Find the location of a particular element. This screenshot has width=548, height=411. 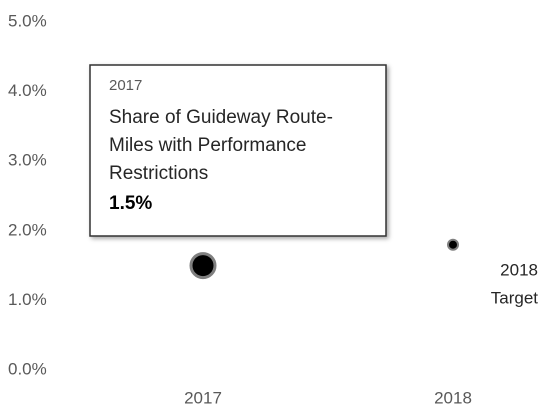

tooltip-value: 1.5% is located at coordinates (130, 203).